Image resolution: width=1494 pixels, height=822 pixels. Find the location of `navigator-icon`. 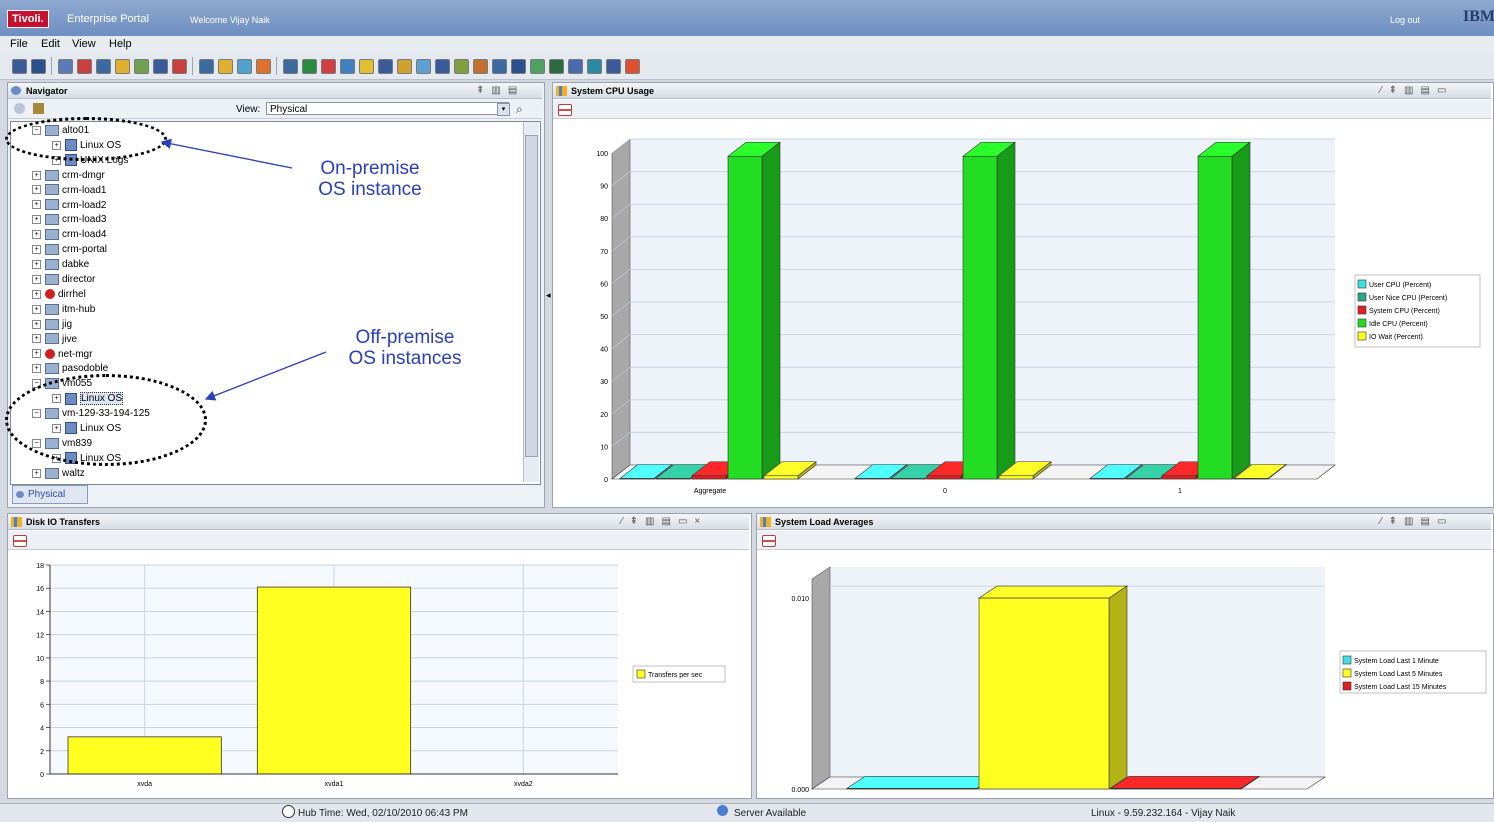

navigator-icon is located at coordinates (16, 90).